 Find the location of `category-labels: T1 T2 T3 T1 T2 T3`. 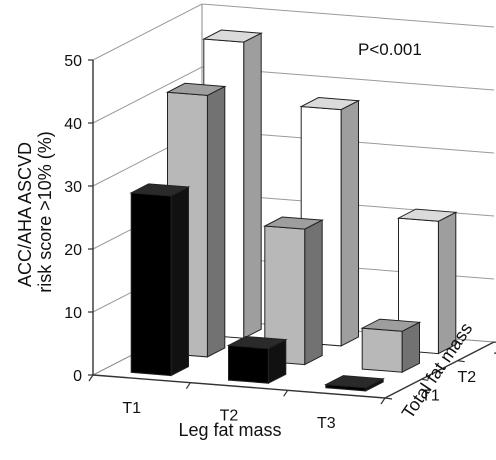

category-labels: T1 T2 T3 T1 T2 T3 is located at coordinates (309, 391).